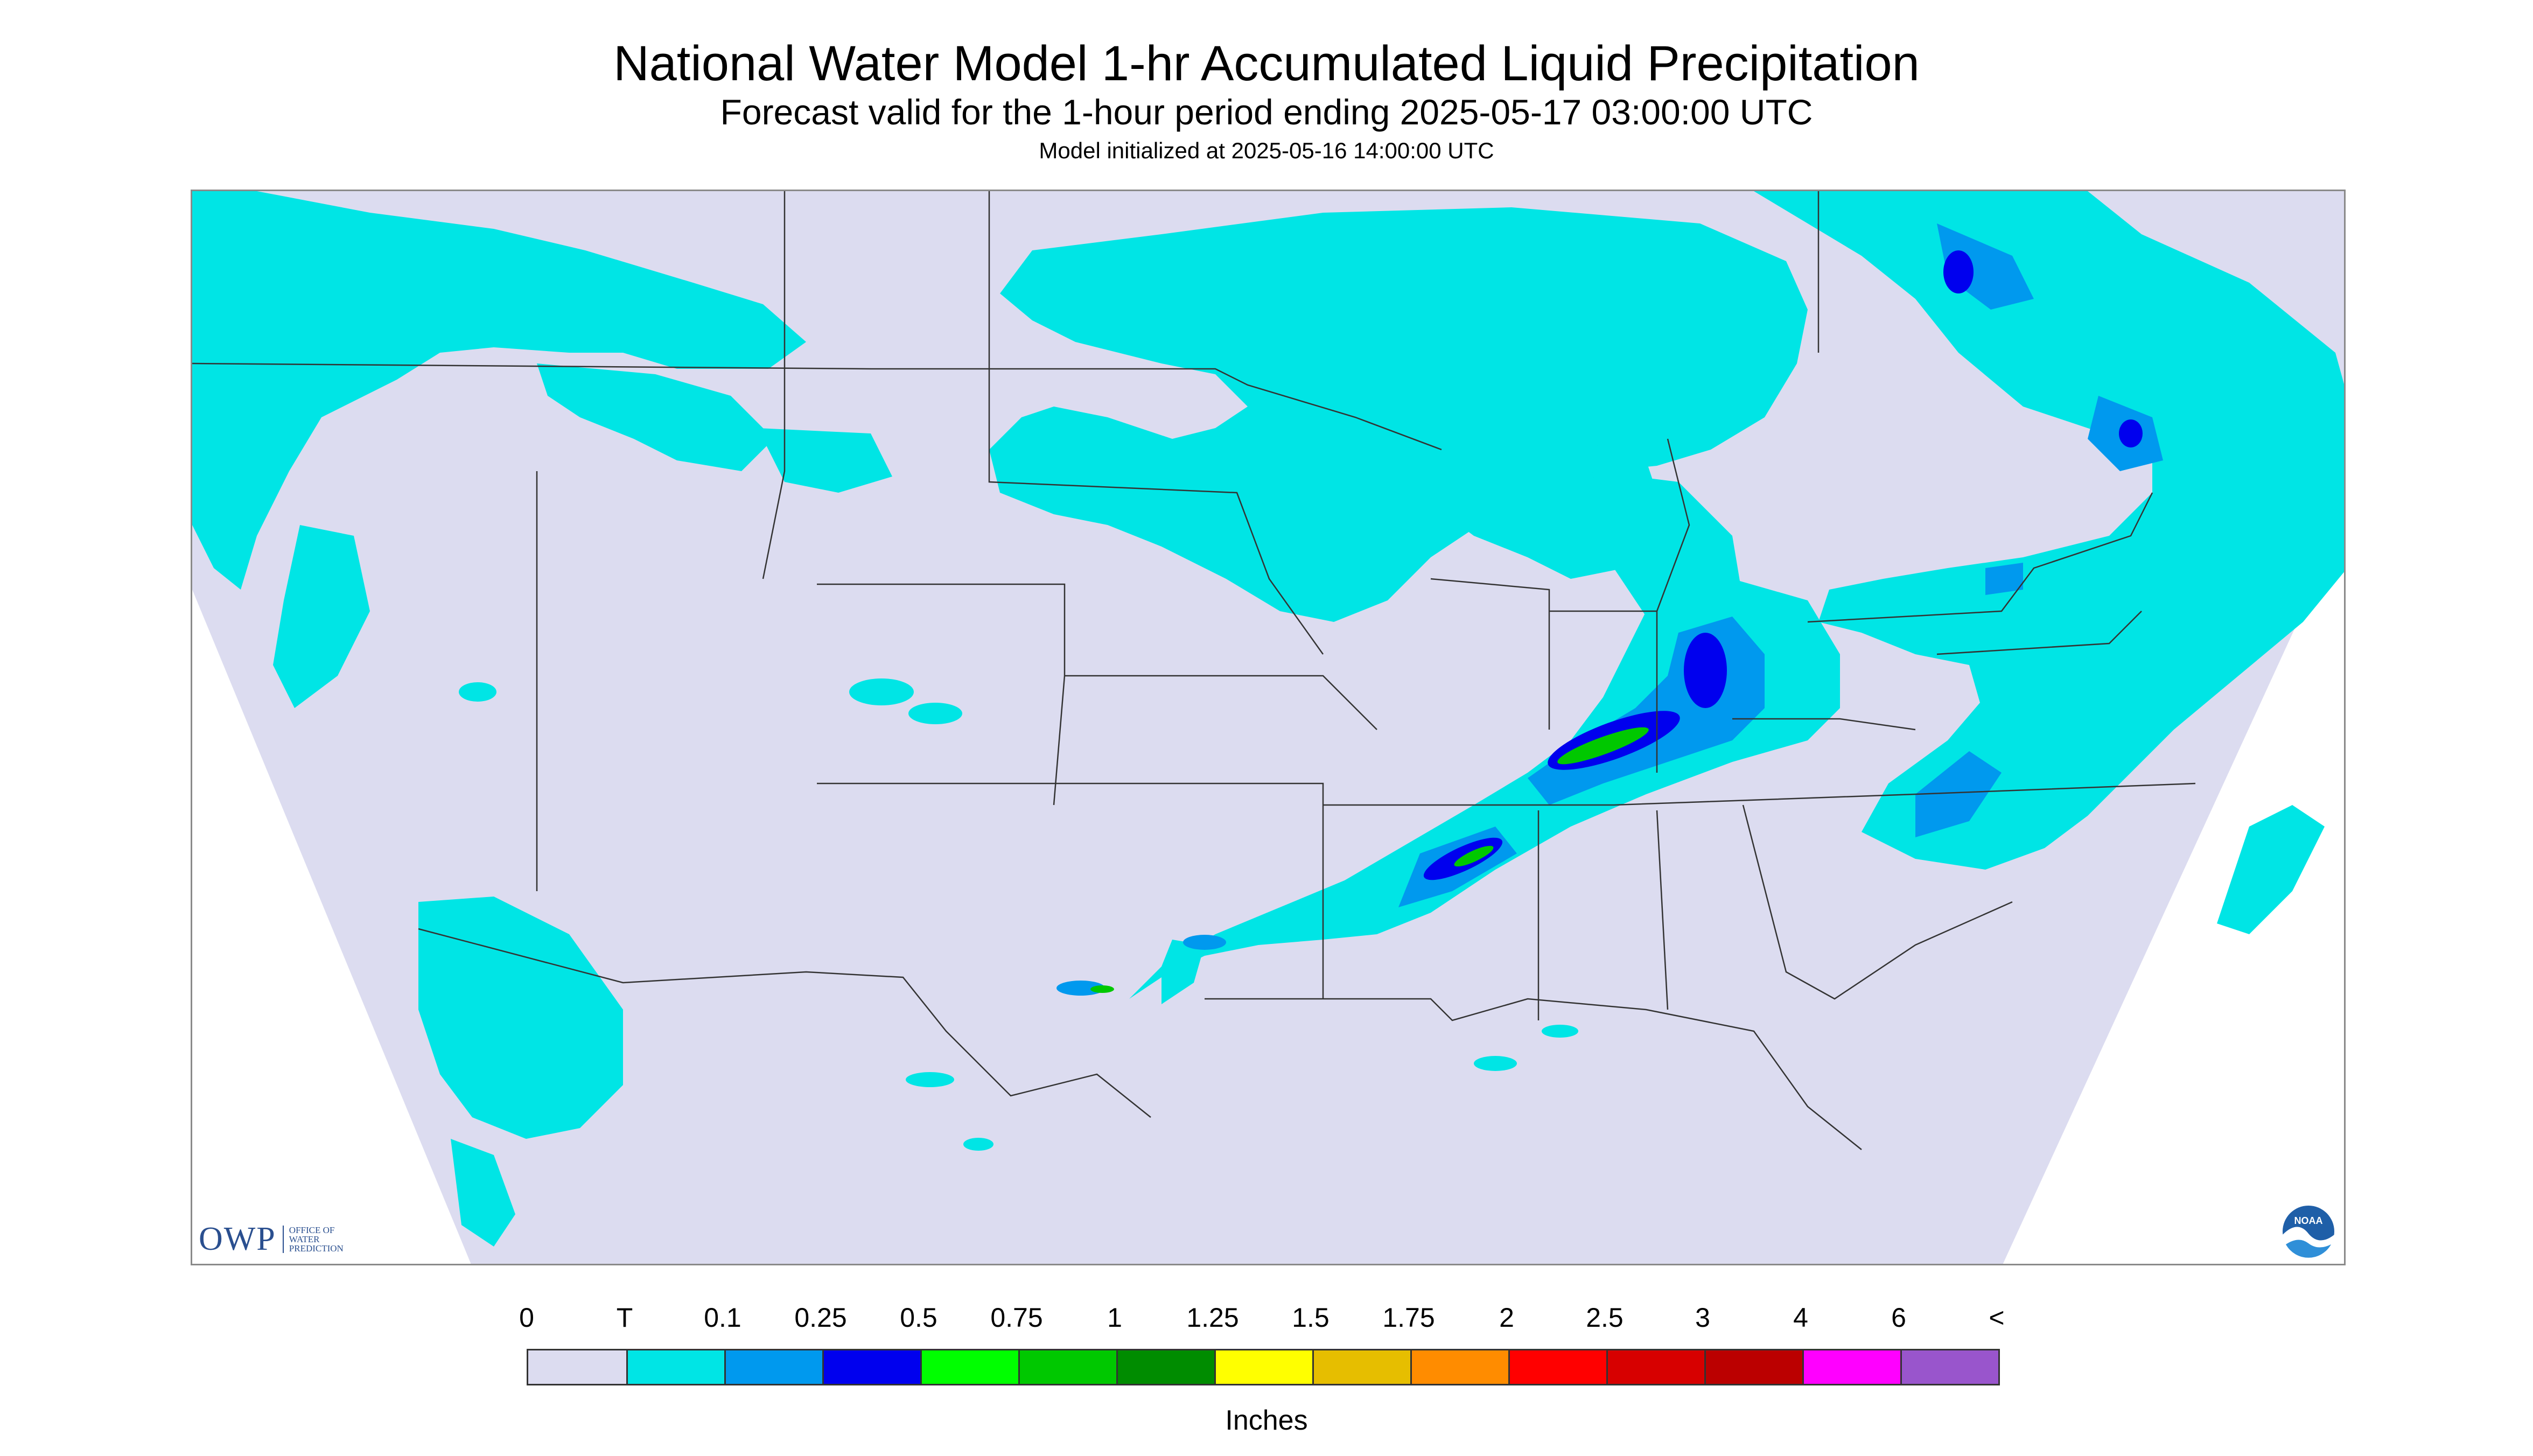 This screenshot has height=1456, width=2533. I want to click on owp-logo-subtext: Office of Water Prediction, so click(324, 1239).